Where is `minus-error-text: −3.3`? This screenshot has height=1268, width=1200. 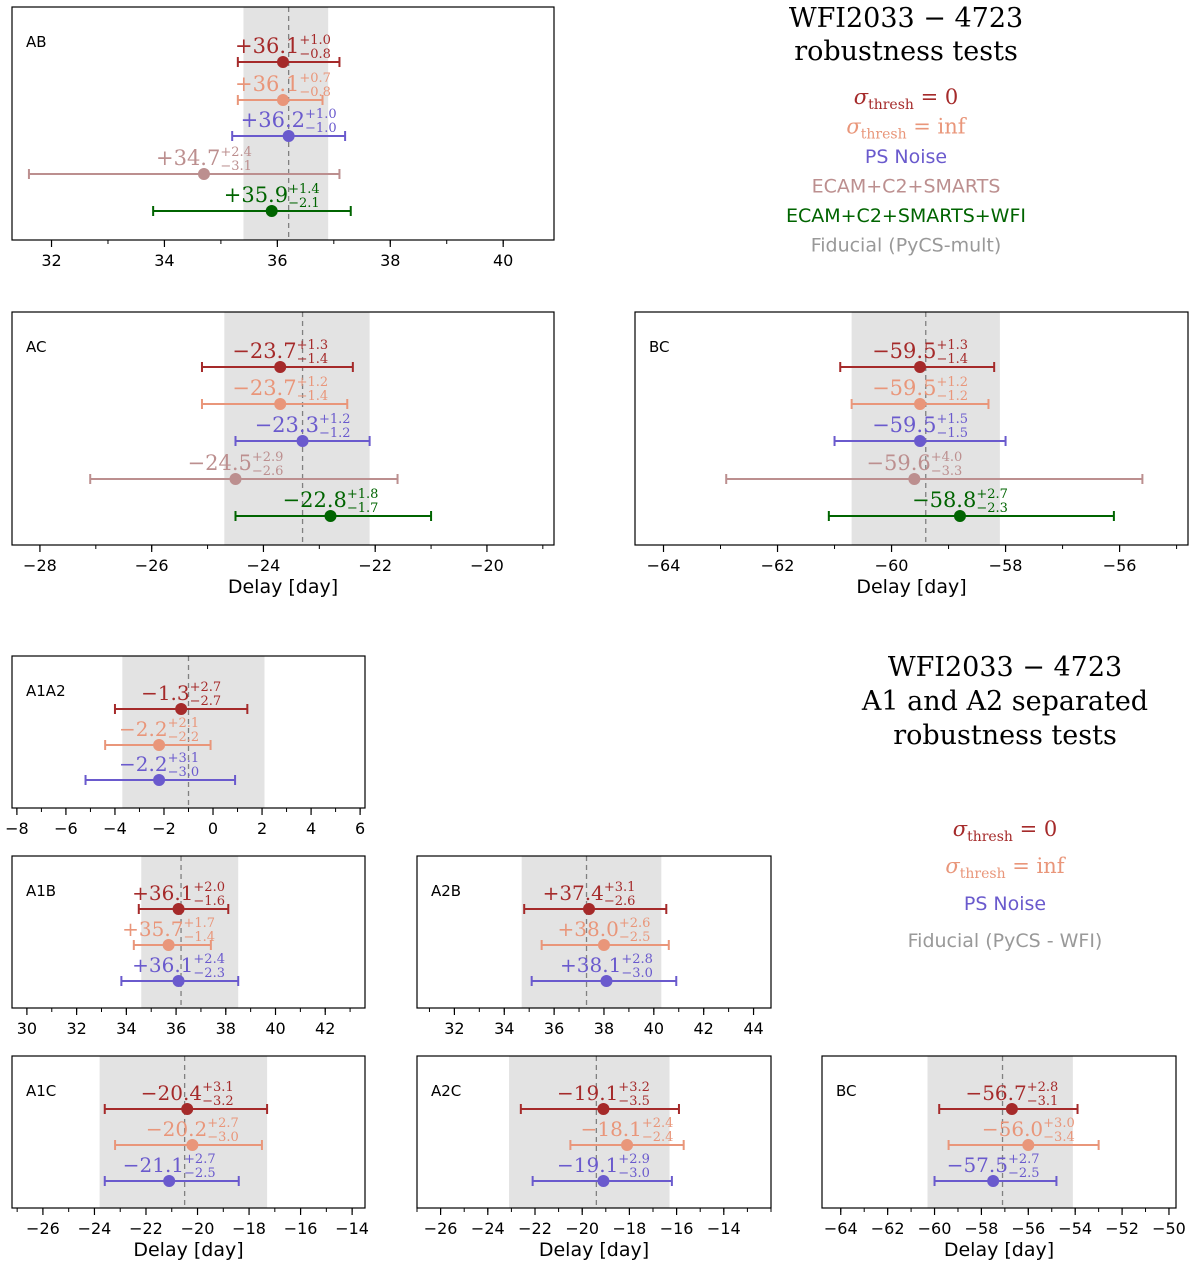 minus-error-text: −3.3 is located at coordinates (947, 471).